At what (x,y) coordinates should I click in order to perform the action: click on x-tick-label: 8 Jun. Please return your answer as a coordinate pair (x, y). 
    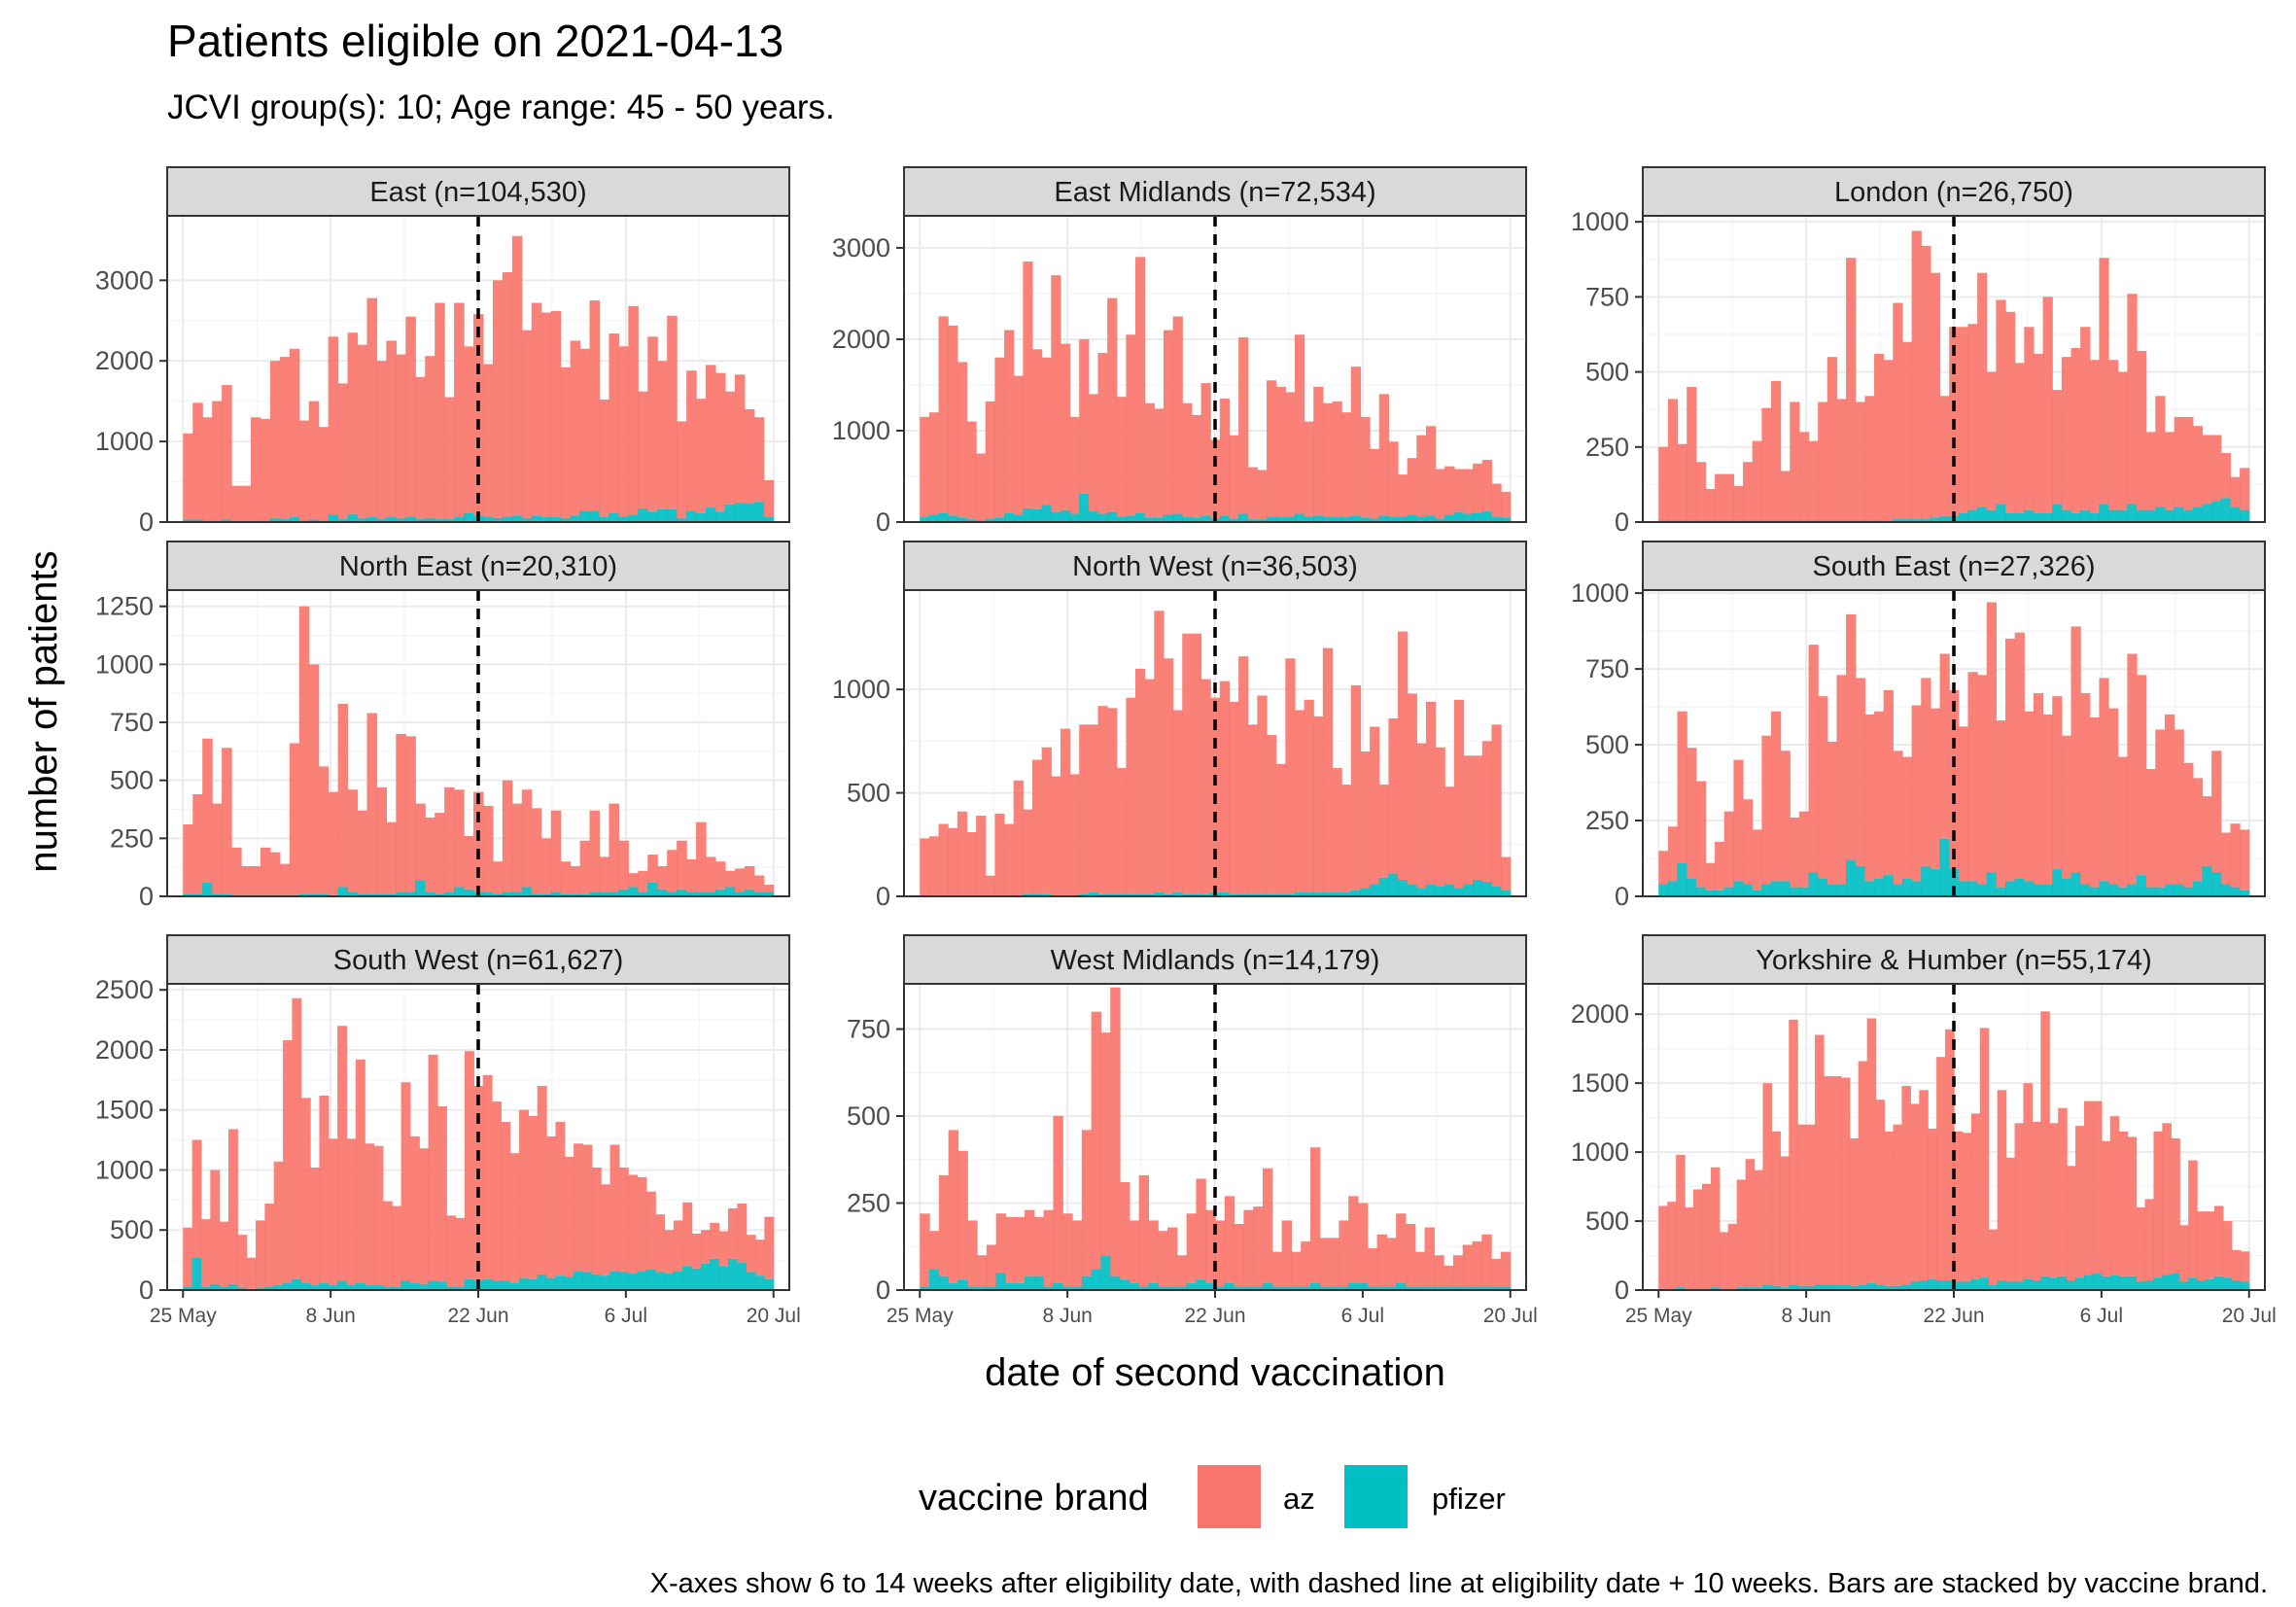
    Looking at the image, I should click on (330, 1316).